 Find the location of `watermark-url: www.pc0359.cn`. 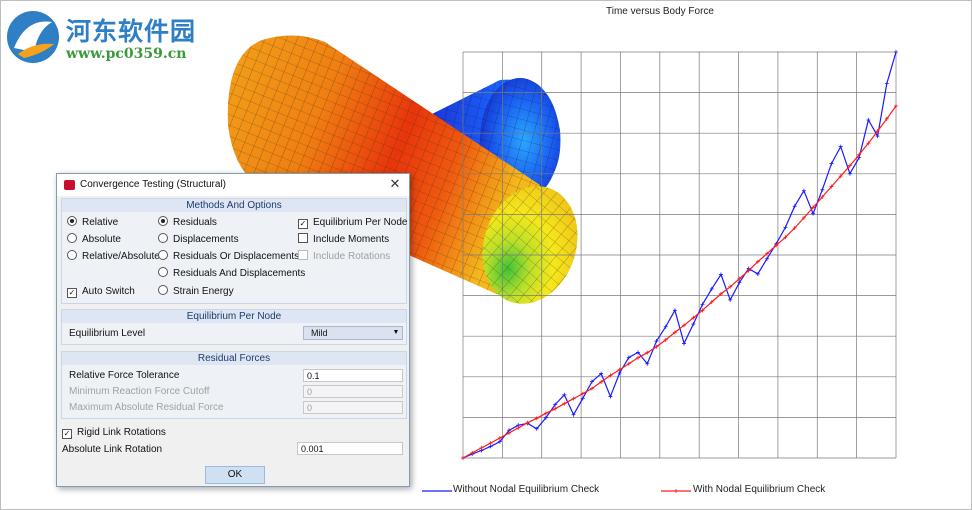

watermark-url: www.pc0359.cn is located at coordinates (126, 54).